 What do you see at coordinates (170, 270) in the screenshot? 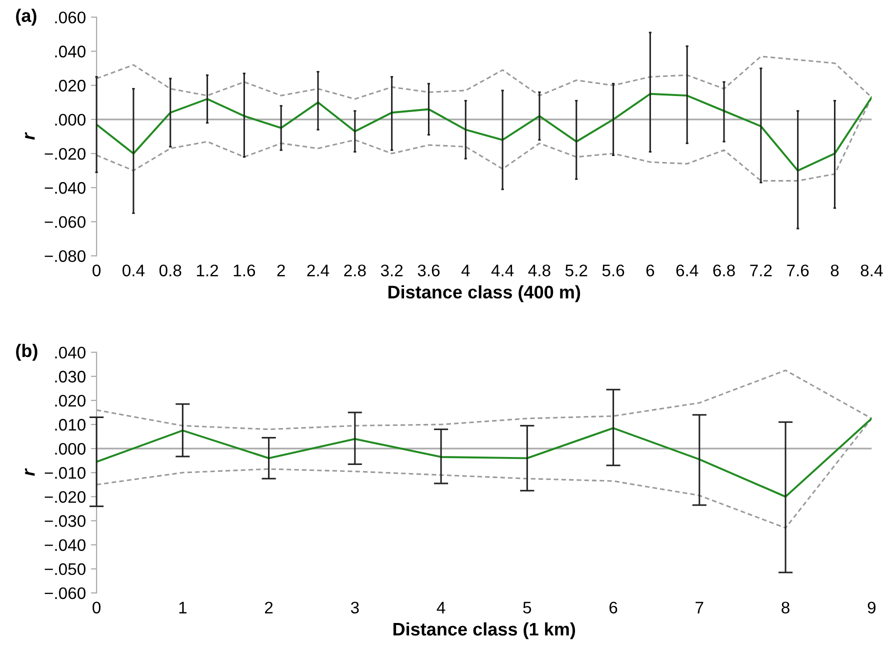
I see `x-tick-label: 0.8` at bounding box center [170, 270].